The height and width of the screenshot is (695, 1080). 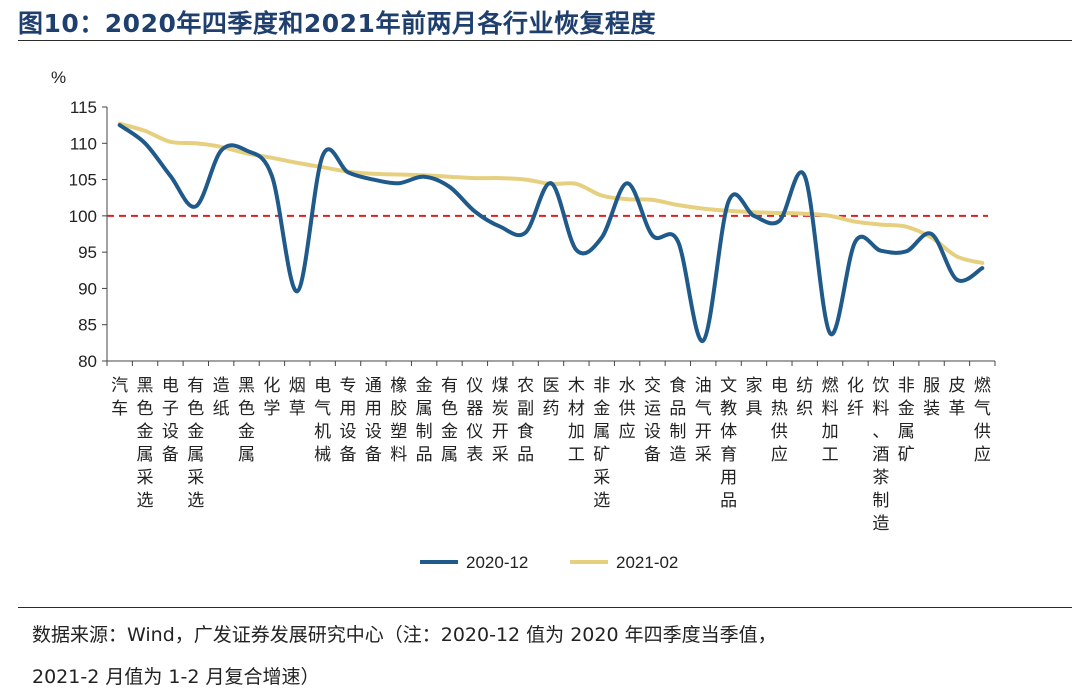 What do you see at coordinates (297, 397) in the screenshot?
I see `x-category-label: 烟草` at bounding box center [297, 397].